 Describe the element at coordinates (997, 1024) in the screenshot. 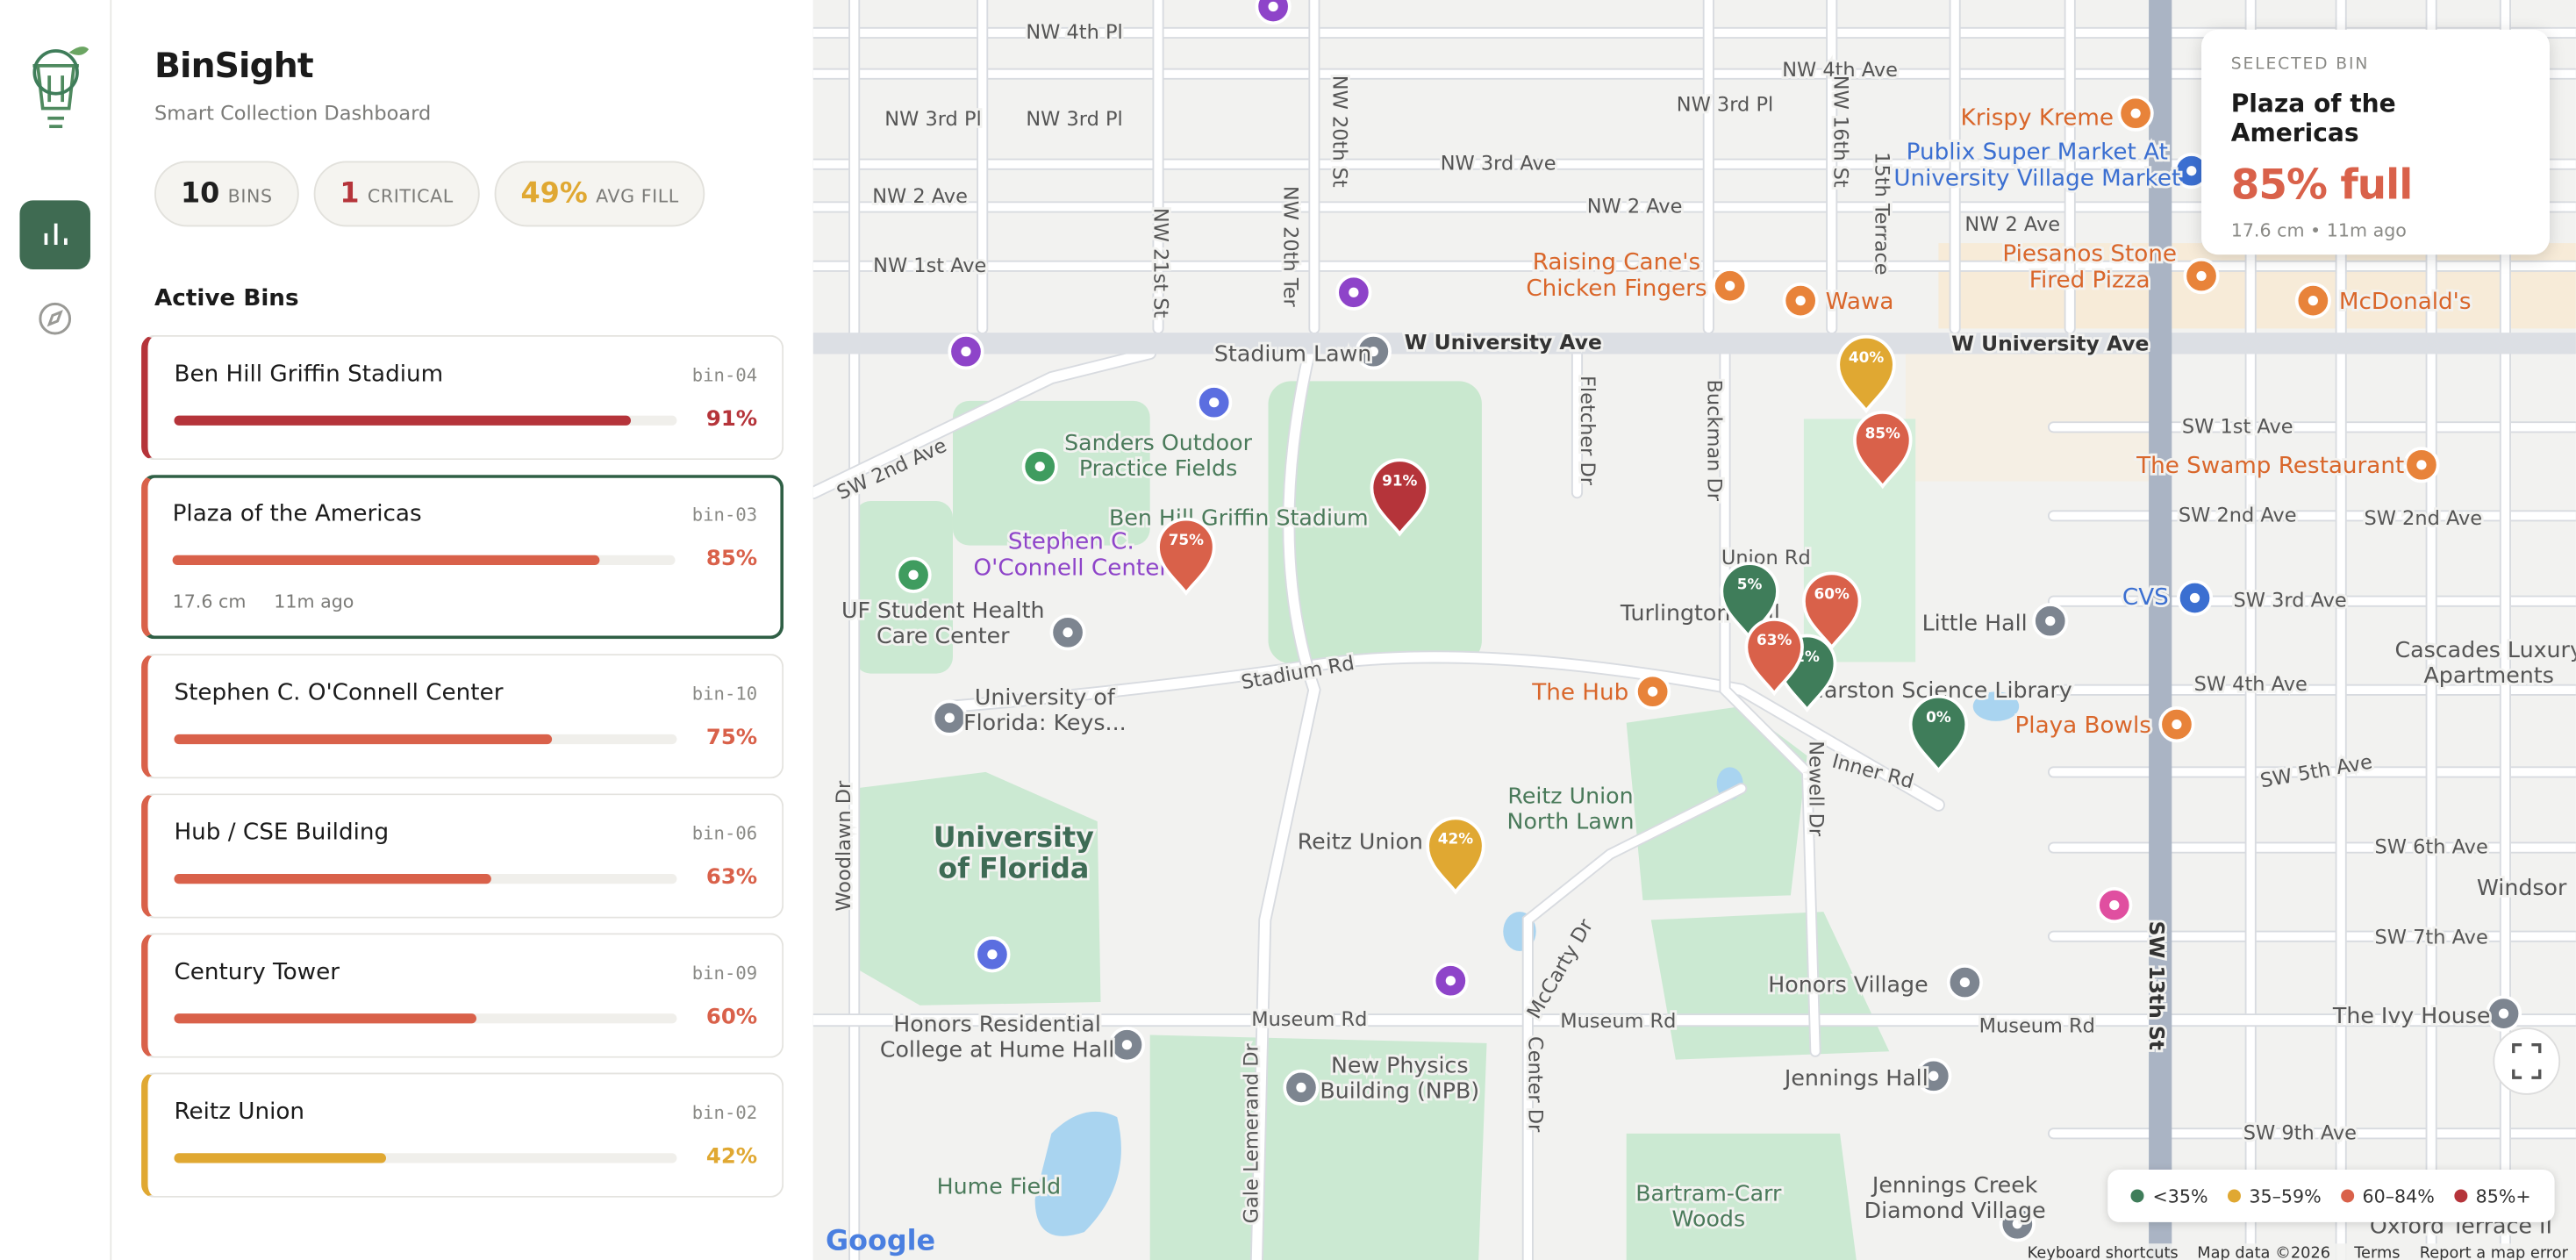

I see `map-label-line: Honors Residential` at that location.